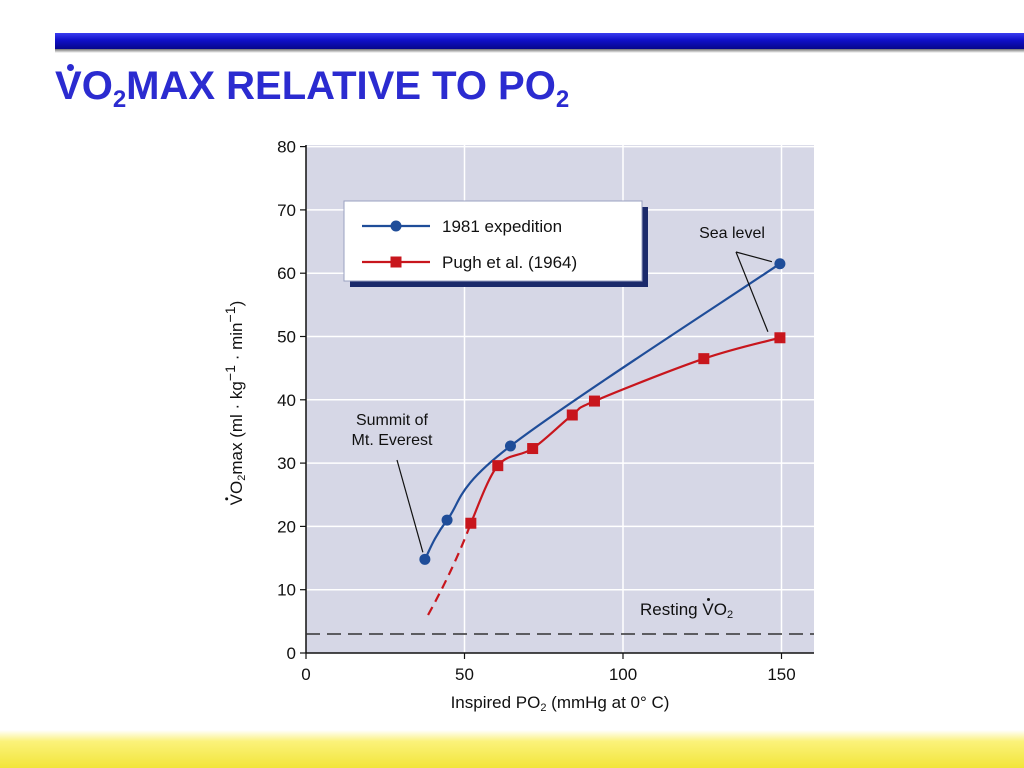 This screenshot has width=1024, height=768. I want to click on slide-title: VO2MAX RELATIVE TO PO2, so click(312, 87).